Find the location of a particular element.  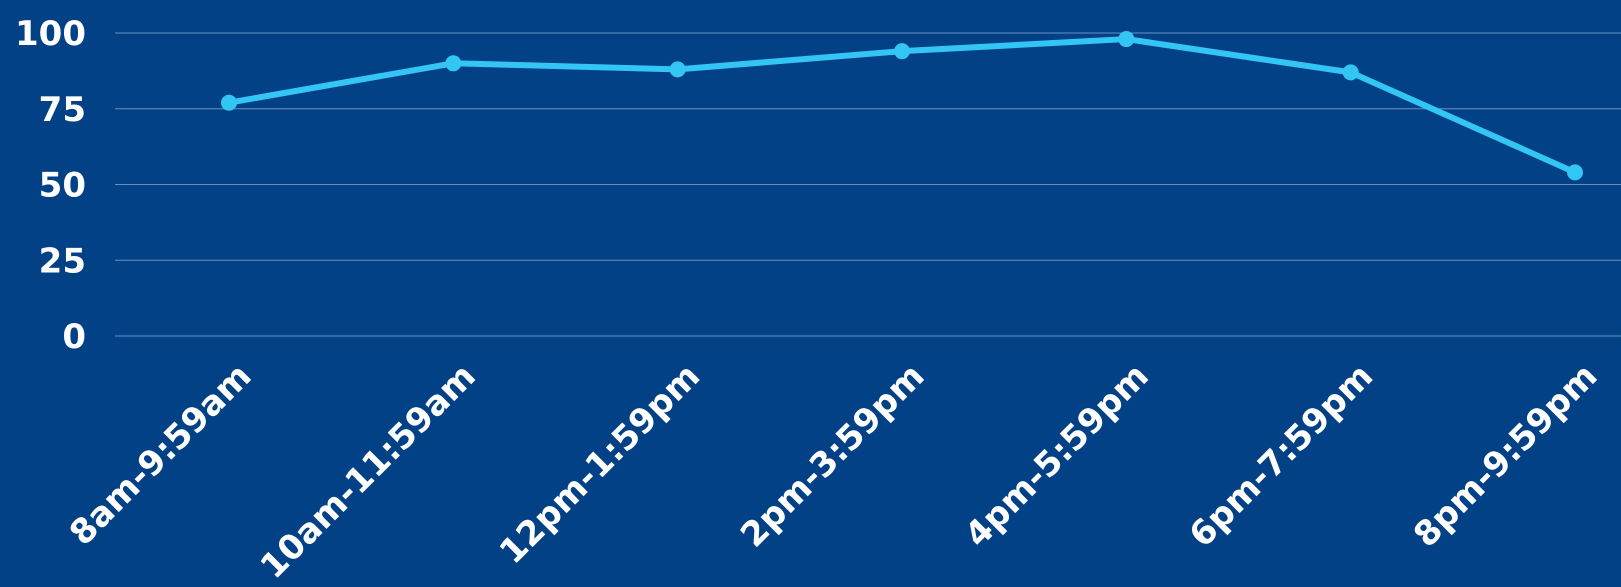

y-tick-label: 75 is located at coordinates (62, 110).